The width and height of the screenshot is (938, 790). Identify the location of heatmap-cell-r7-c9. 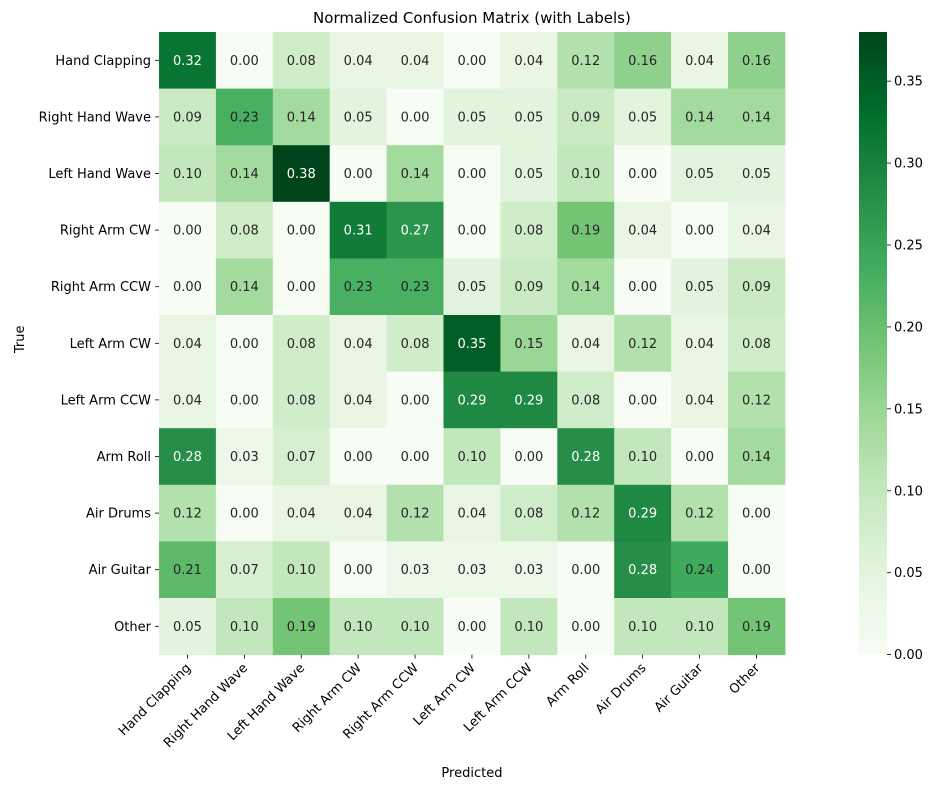
(700, 457).